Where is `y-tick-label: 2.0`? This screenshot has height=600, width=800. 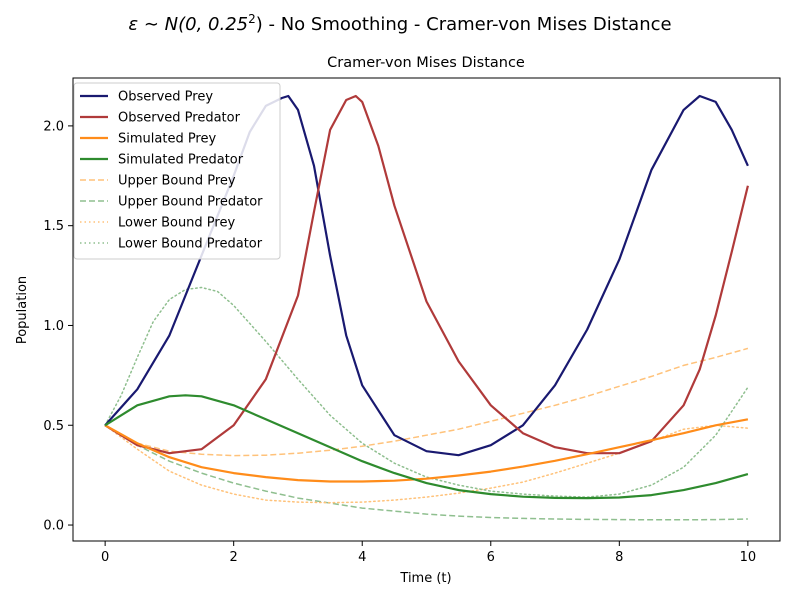
y-tick-label: 2.0 is located at coordinates (53, 126).